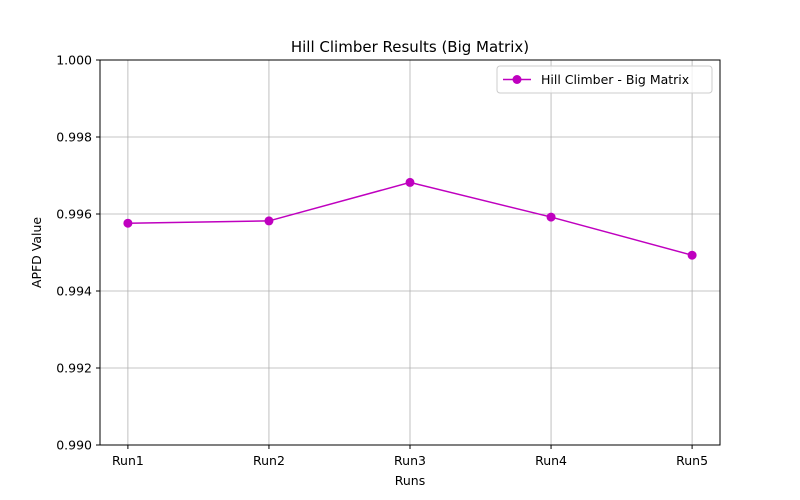  Describe the element at coordinates (410, 47) in the screenshot. I see `chart-title: Hill Climber Results (Big Matrix)` at that location.